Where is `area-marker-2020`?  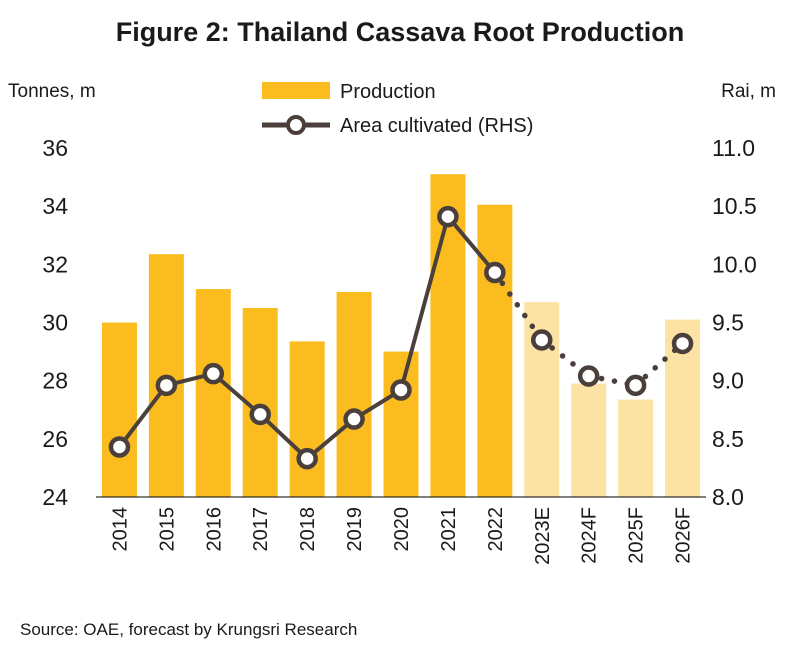
area-marker-2020 is located at coordinates (401, 390).